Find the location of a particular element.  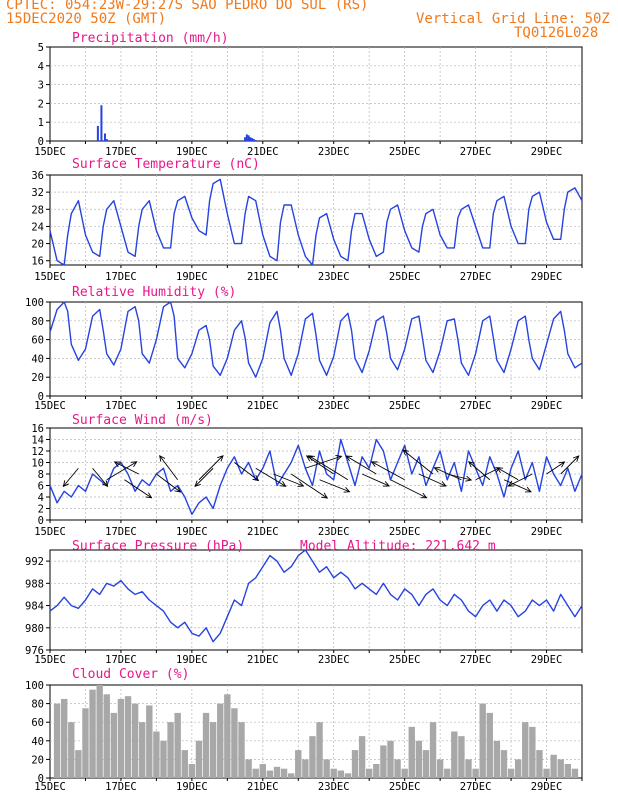

cloud-xtick-label: 23DEC is located at coordinates (334, 787).